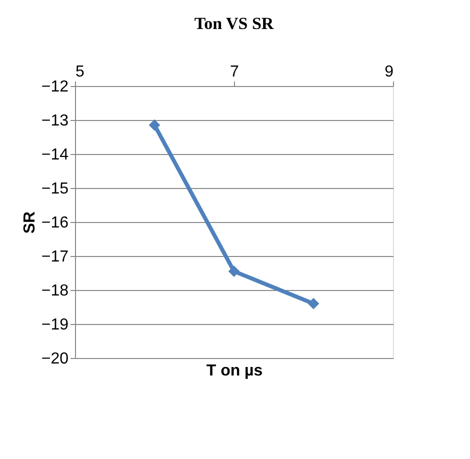 The image size is (470, 459). What do you see at coordinates (55, 359) in the screenshot?
I see `y-tick-label: −20` at bounding box center [55, 359].